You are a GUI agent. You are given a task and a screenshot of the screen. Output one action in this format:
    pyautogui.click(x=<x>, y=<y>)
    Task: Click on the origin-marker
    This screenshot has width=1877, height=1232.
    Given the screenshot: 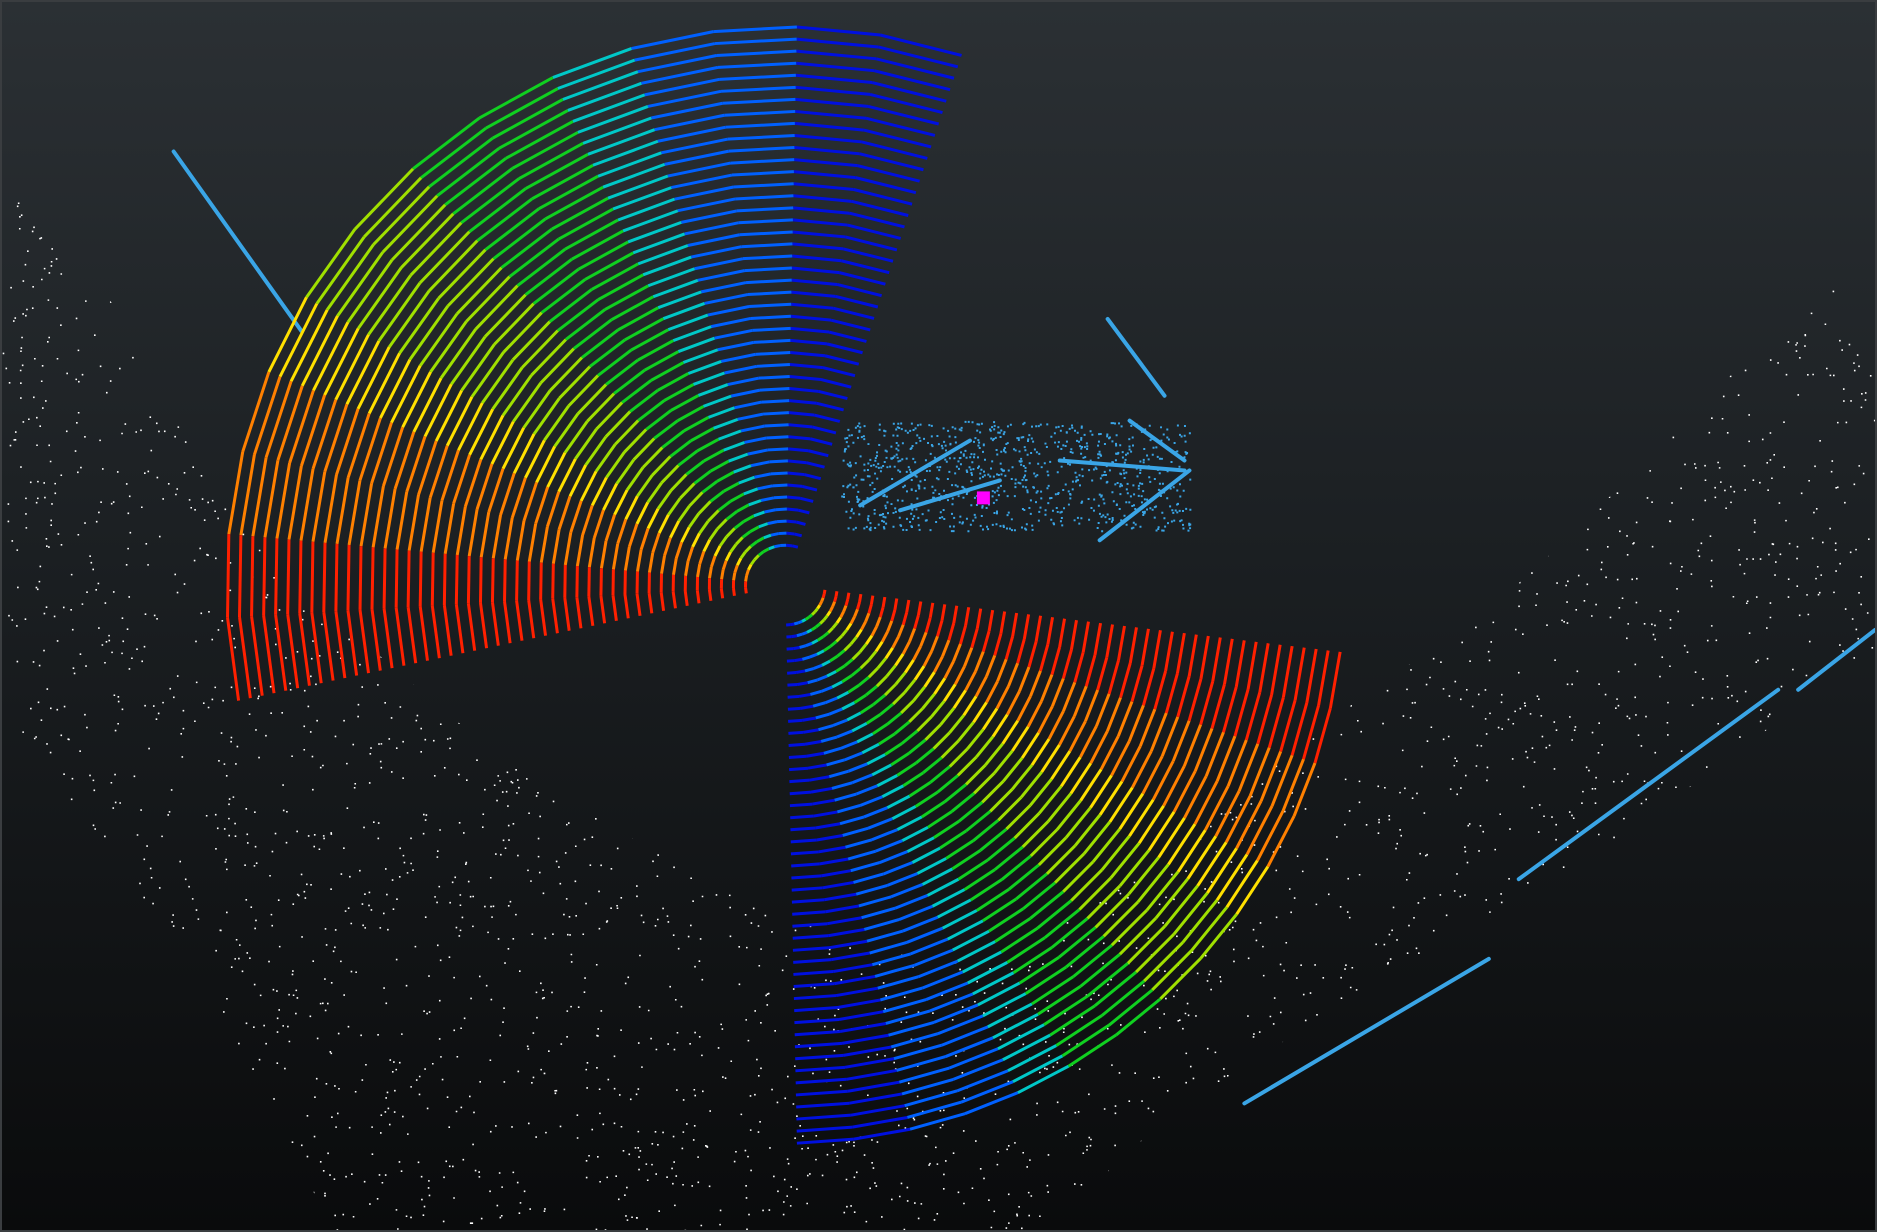 What is the action you would take?
    pyautogui.click(x=983, y=498)
    